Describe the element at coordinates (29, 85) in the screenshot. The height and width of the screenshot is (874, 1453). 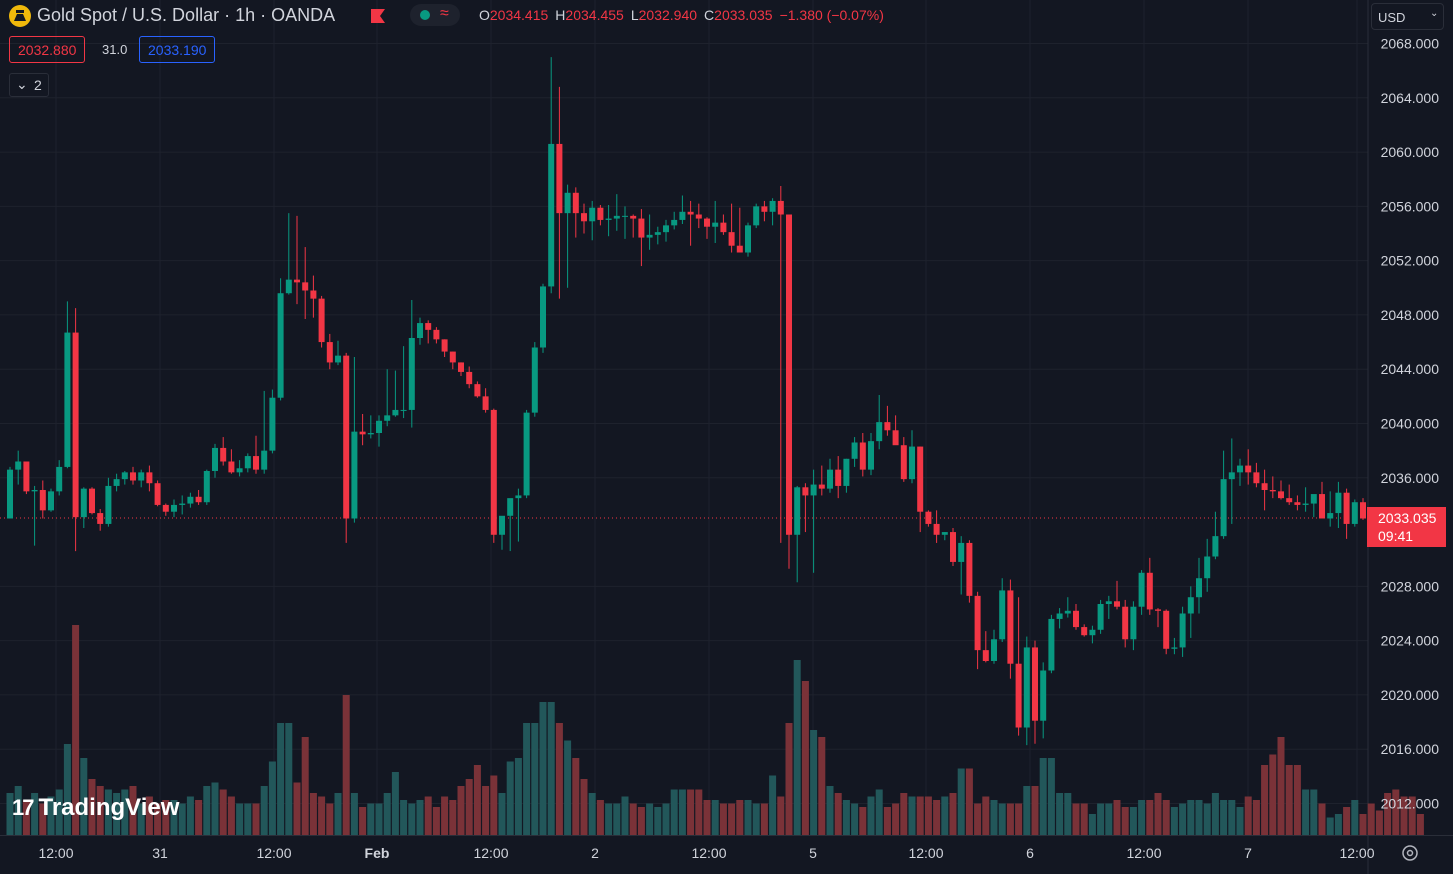
I see `indicators-toggle-button: ⌄ 2` at that location.